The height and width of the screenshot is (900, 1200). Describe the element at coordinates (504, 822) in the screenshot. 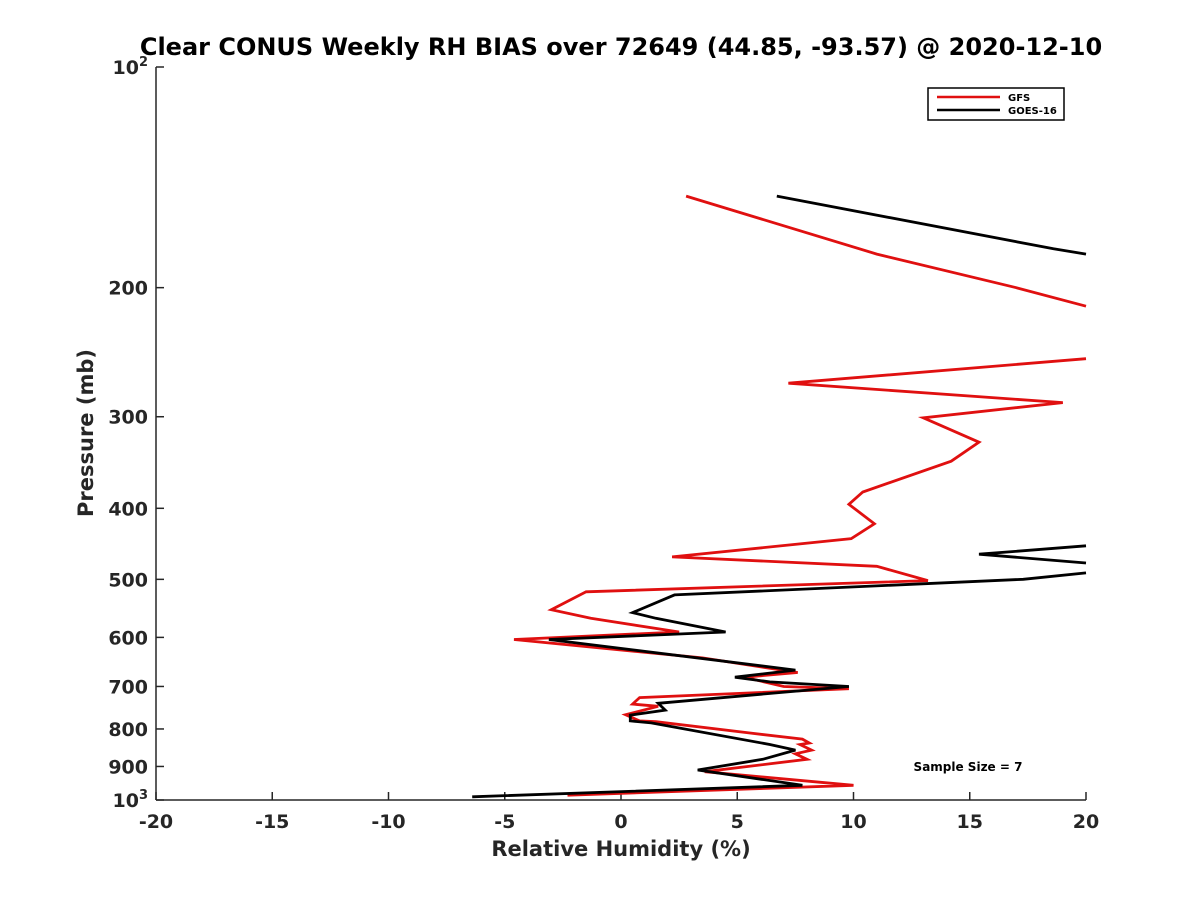

I see `x-tick-label: -5` at that location.